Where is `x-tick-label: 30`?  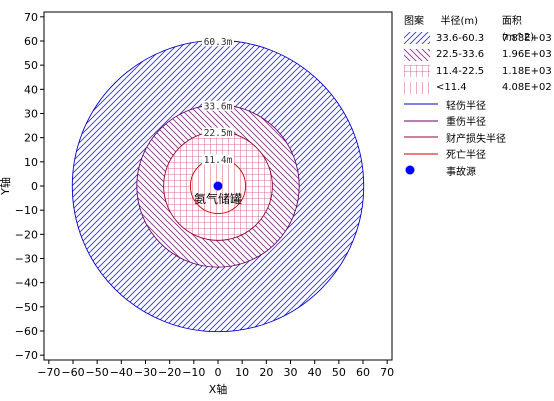 x-tick-label: 30 is located at coordinates (291, 372).